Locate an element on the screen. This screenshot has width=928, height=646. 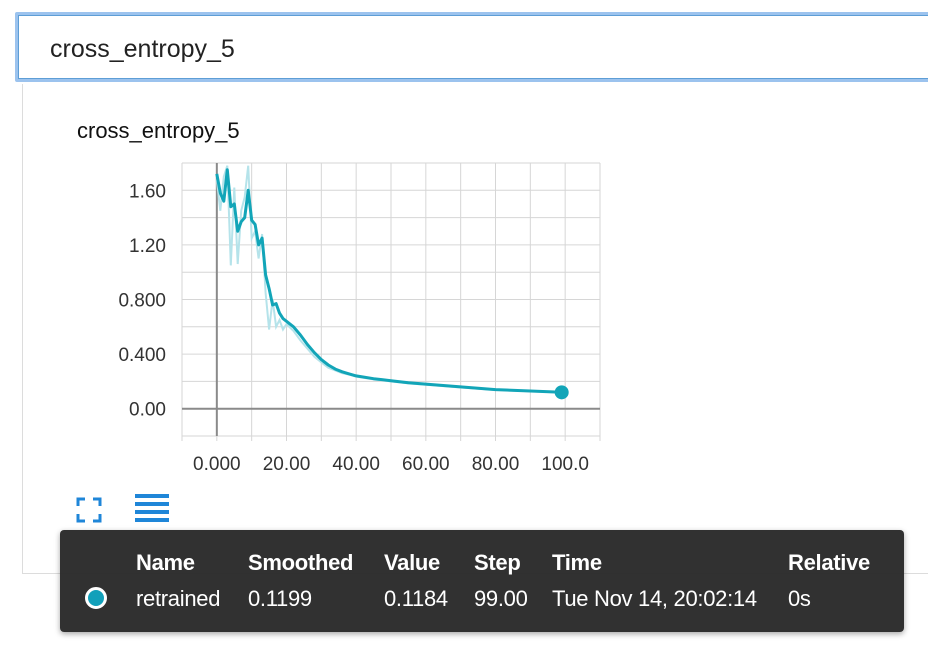
series-line-raw is located at coordinates (388, 279).